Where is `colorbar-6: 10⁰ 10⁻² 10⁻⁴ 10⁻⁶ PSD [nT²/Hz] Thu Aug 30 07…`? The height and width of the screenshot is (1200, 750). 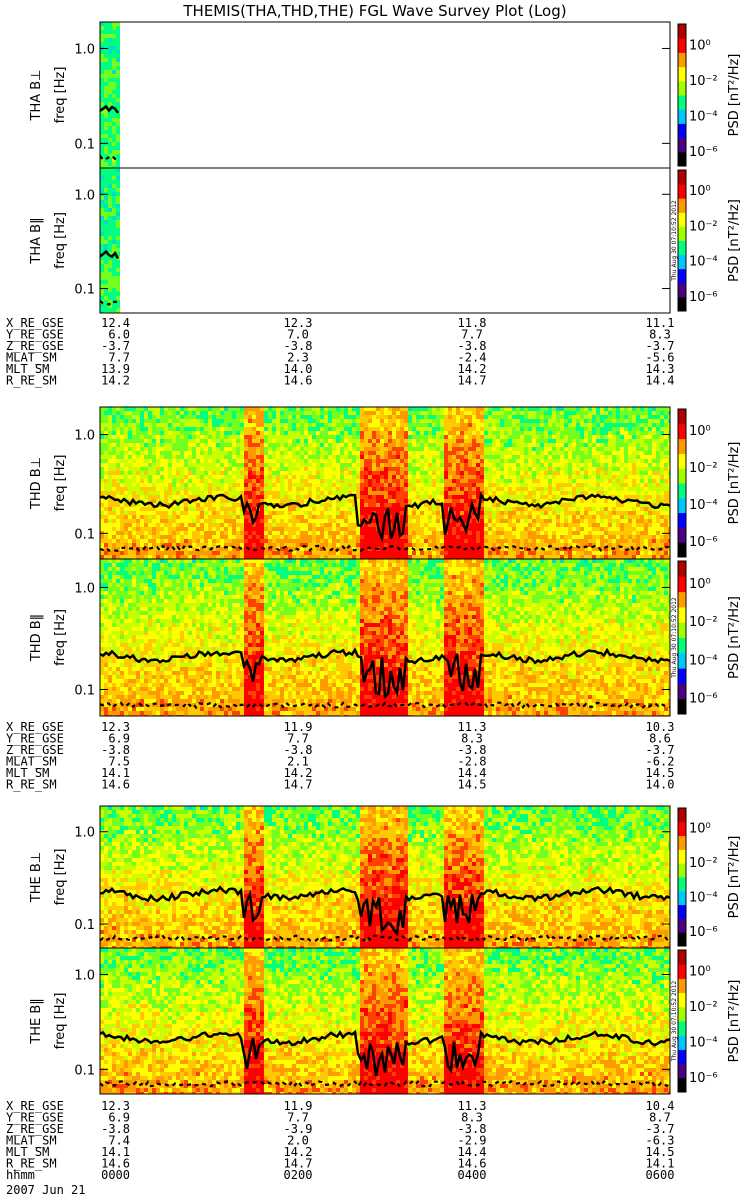 colorbar-6: 10⁰ 10⁻² 10⁻⁴ 10⁻⁶ PSD [nT²/Hz] Thu Aug 30 07… is located at coordinates (706, 1021).